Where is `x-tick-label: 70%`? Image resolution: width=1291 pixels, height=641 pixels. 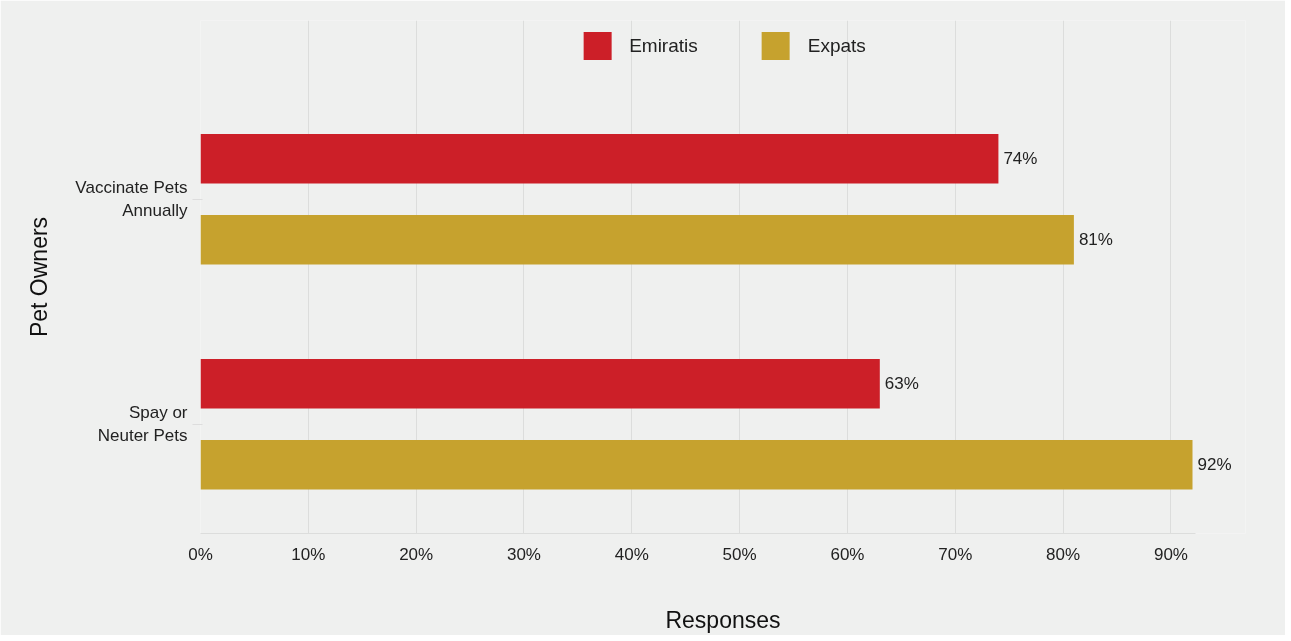
x-tick-label: 70% is located at coordinates (955, 554).